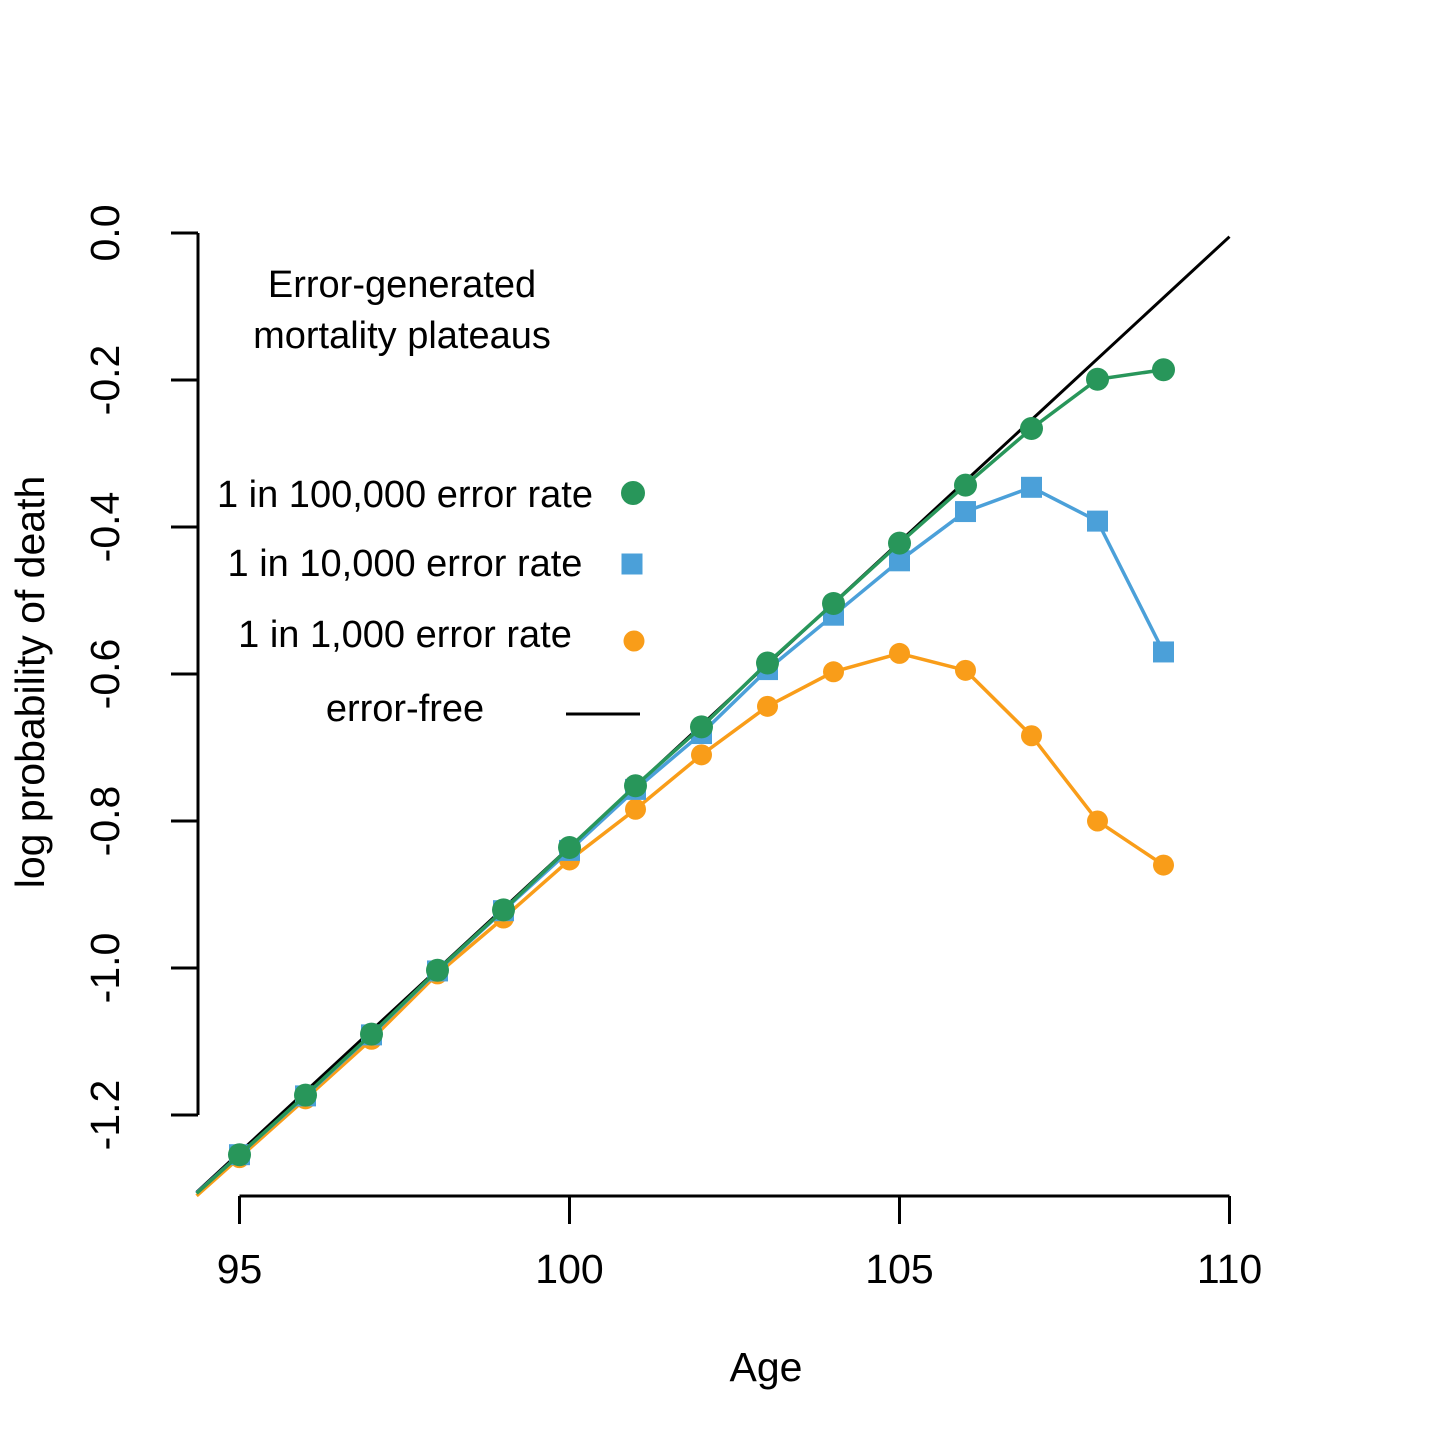  What do you see at coordinates (569, 1269) in the screenshot?
I see `x-tick-label: 100` at bounding box center [569, 1269].